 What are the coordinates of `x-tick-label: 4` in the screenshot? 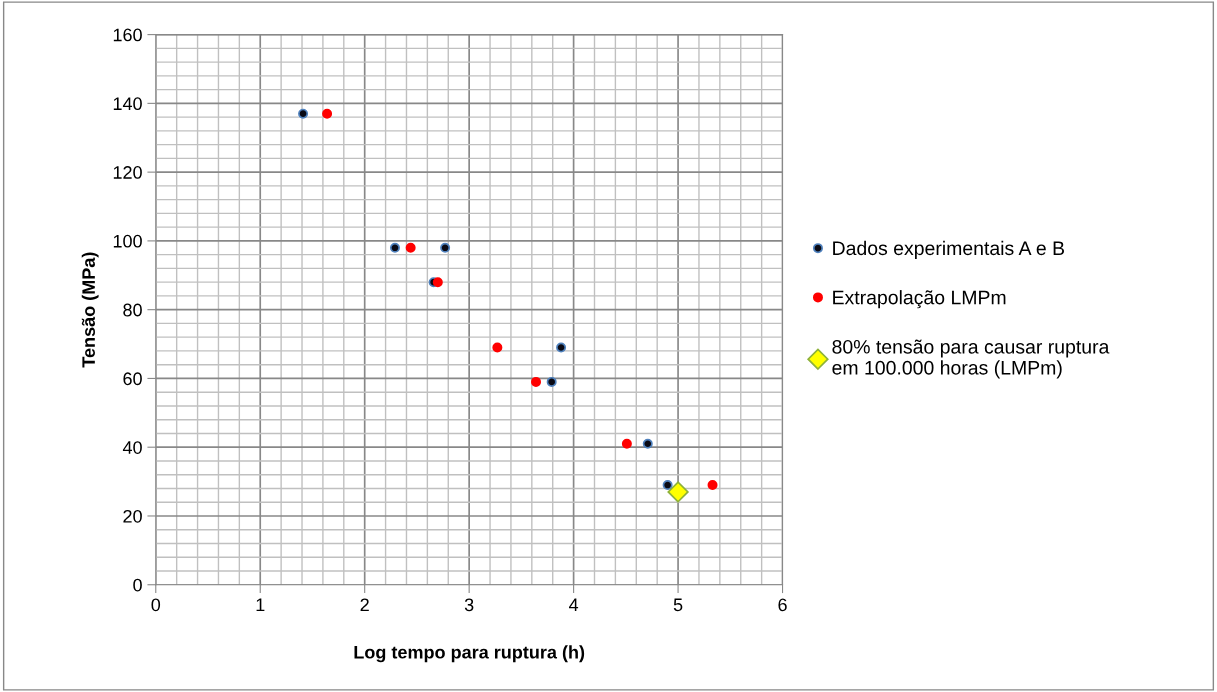 It's located at (574, 605).